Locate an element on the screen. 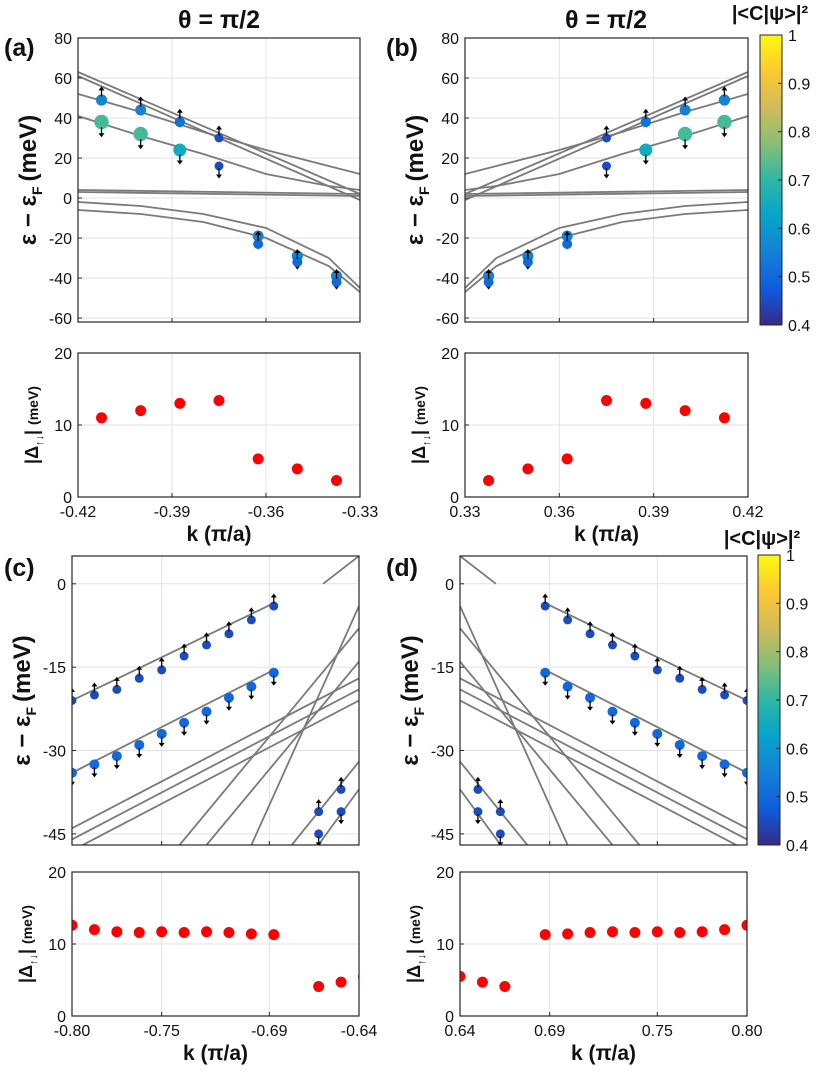 This screenshot has width=822, height=1076. y-tick-label: -30 is located at coordinates (54, 752).